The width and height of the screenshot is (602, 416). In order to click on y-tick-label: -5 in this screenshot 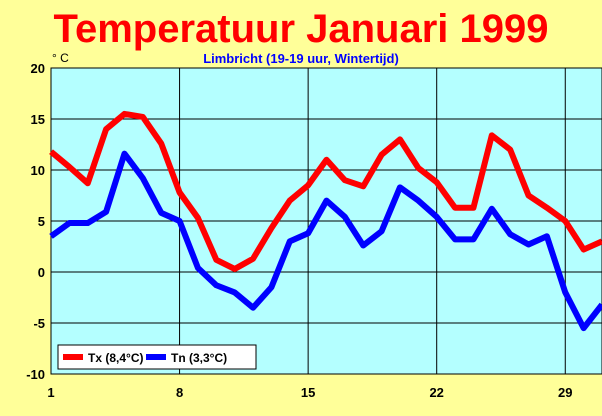, I will do `click(39, 323)`.